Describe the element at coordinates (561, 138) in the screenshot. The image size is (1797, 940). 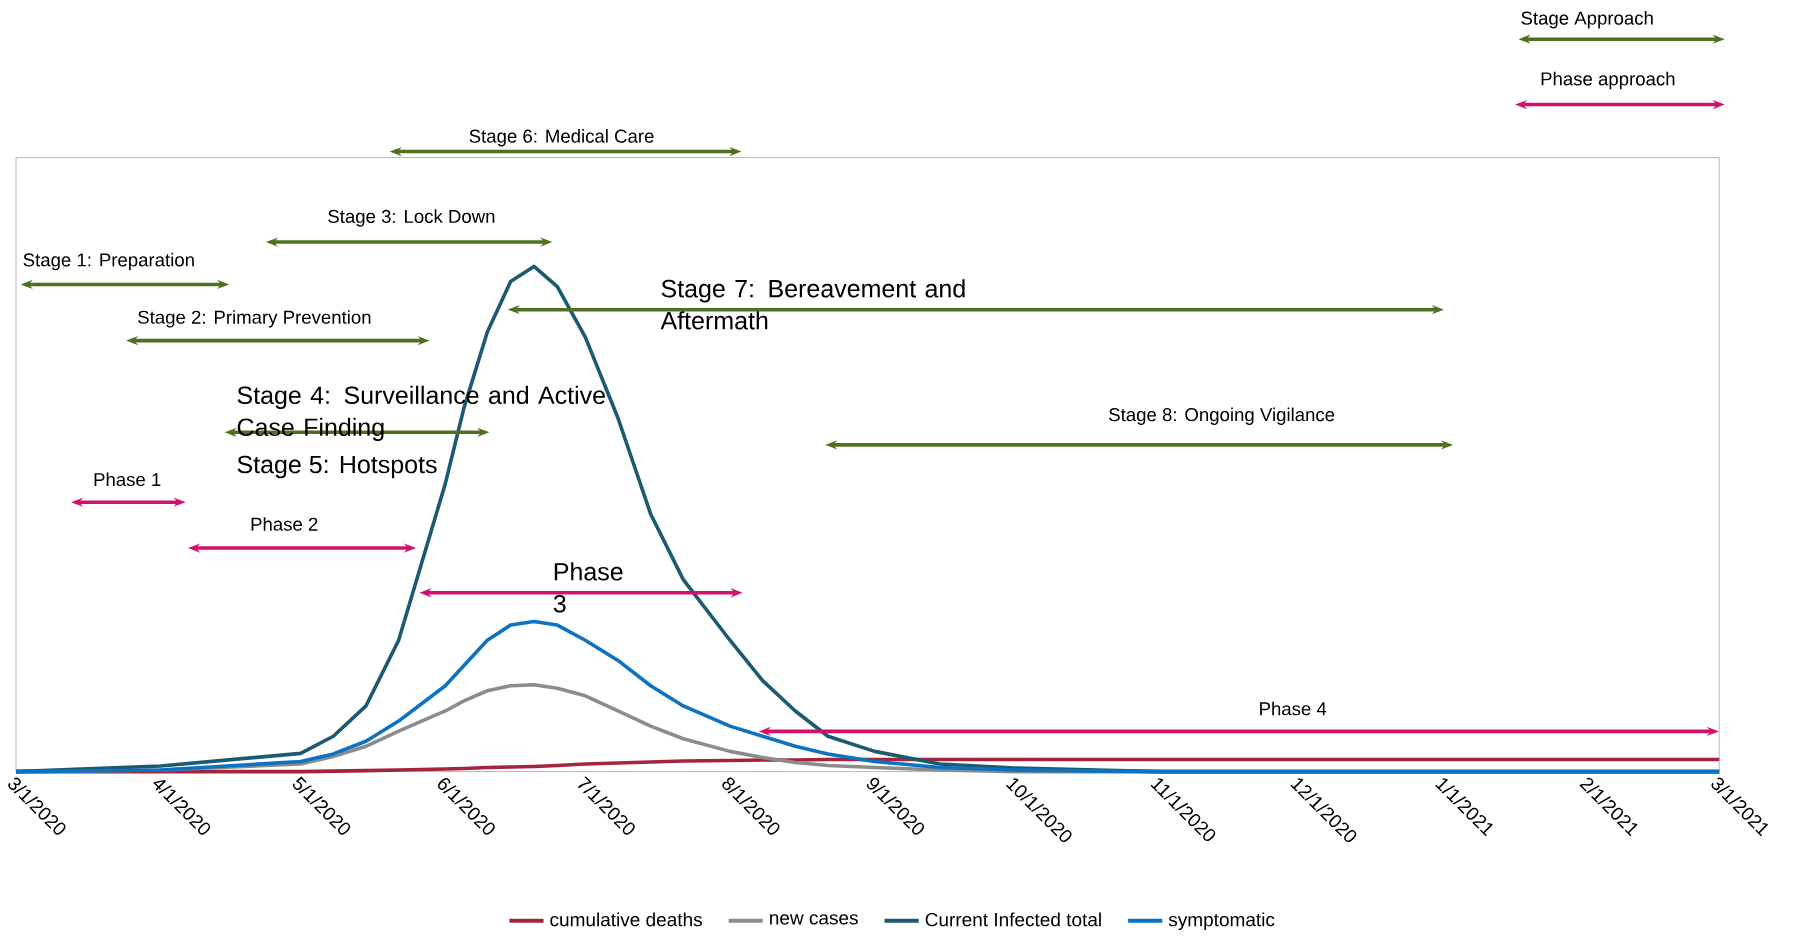
I see `text: Stage 6: Medical Care` at that location.